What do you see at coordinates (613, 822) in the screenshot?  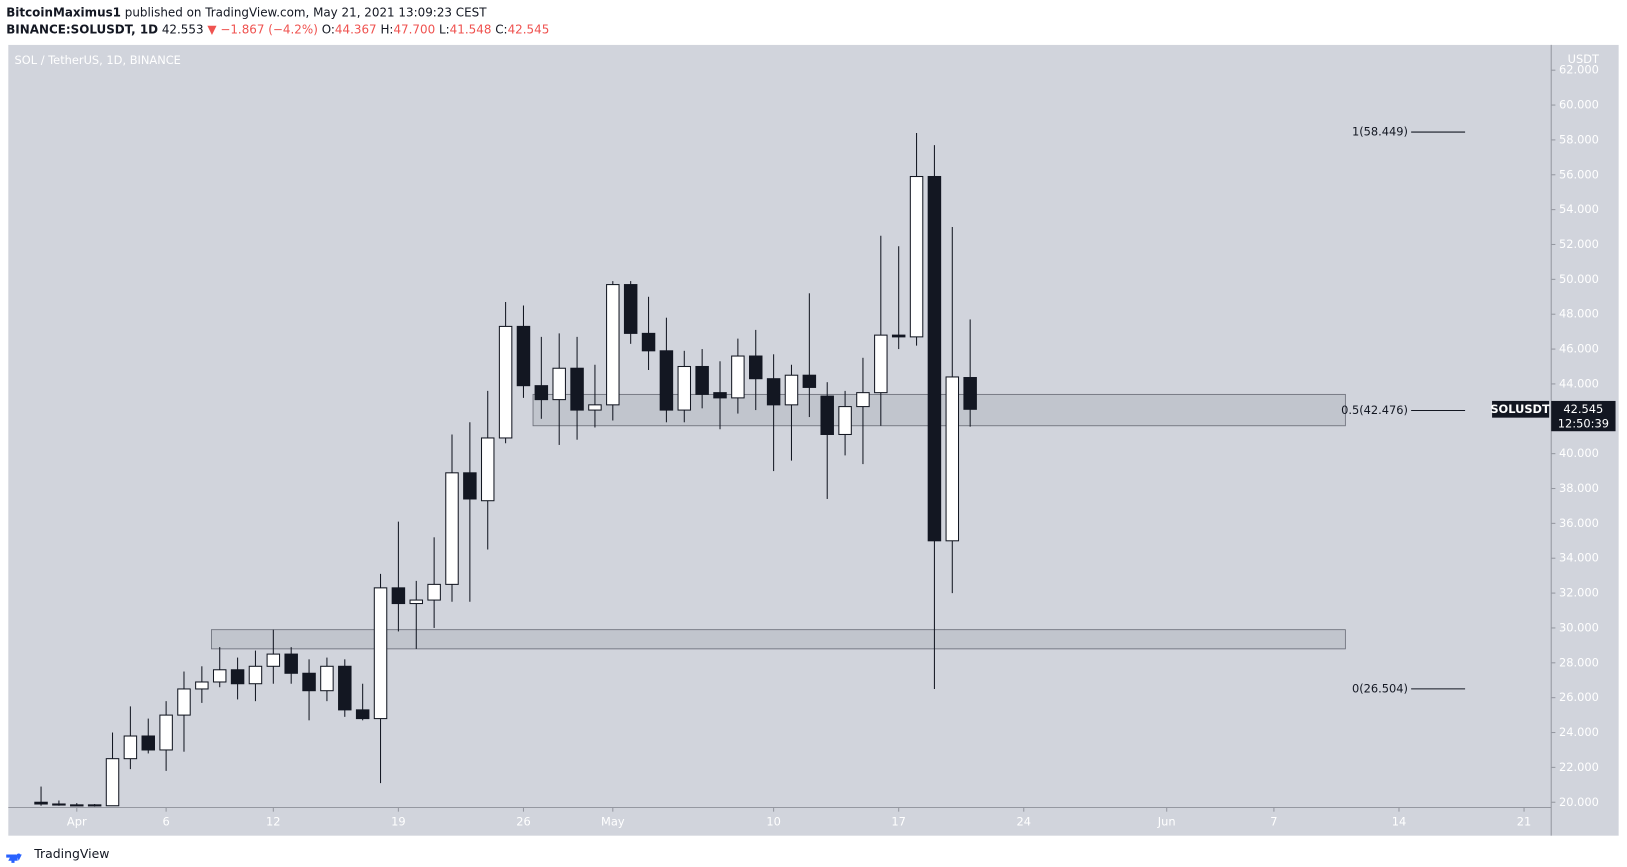 I see `x-tick-label: May` at bounding box center [613, 822].